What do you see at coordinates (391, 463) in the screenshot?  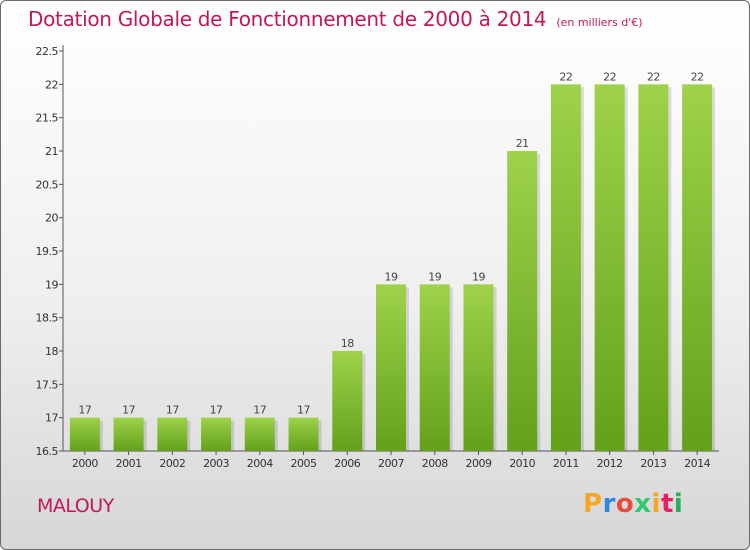 I see `x-tick-label: 2007` at bounding box center [391, 463].